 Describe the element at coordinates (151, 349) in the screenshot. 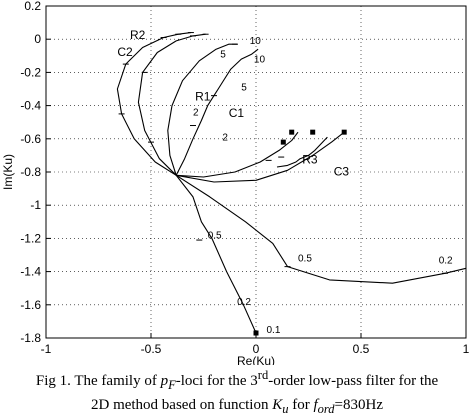

I see `x-tick-label: -0.5` at that location.